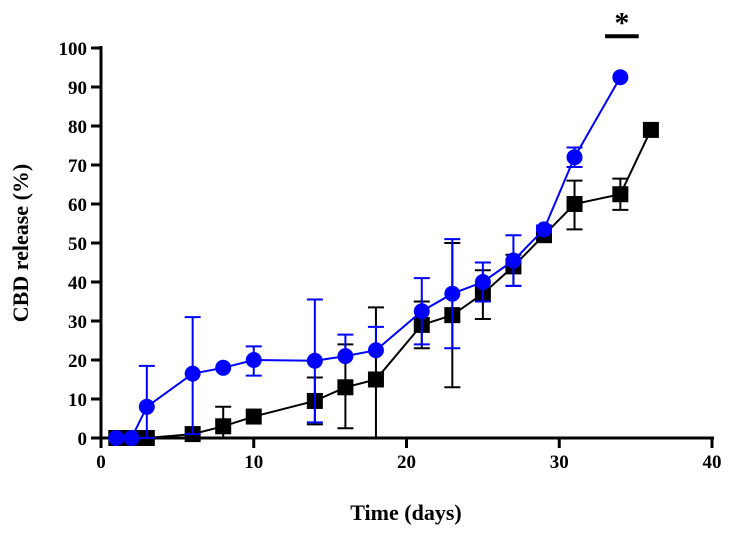 The image size is (729, 535). I want to click on y-tick-label: 50, so click(77, 244).